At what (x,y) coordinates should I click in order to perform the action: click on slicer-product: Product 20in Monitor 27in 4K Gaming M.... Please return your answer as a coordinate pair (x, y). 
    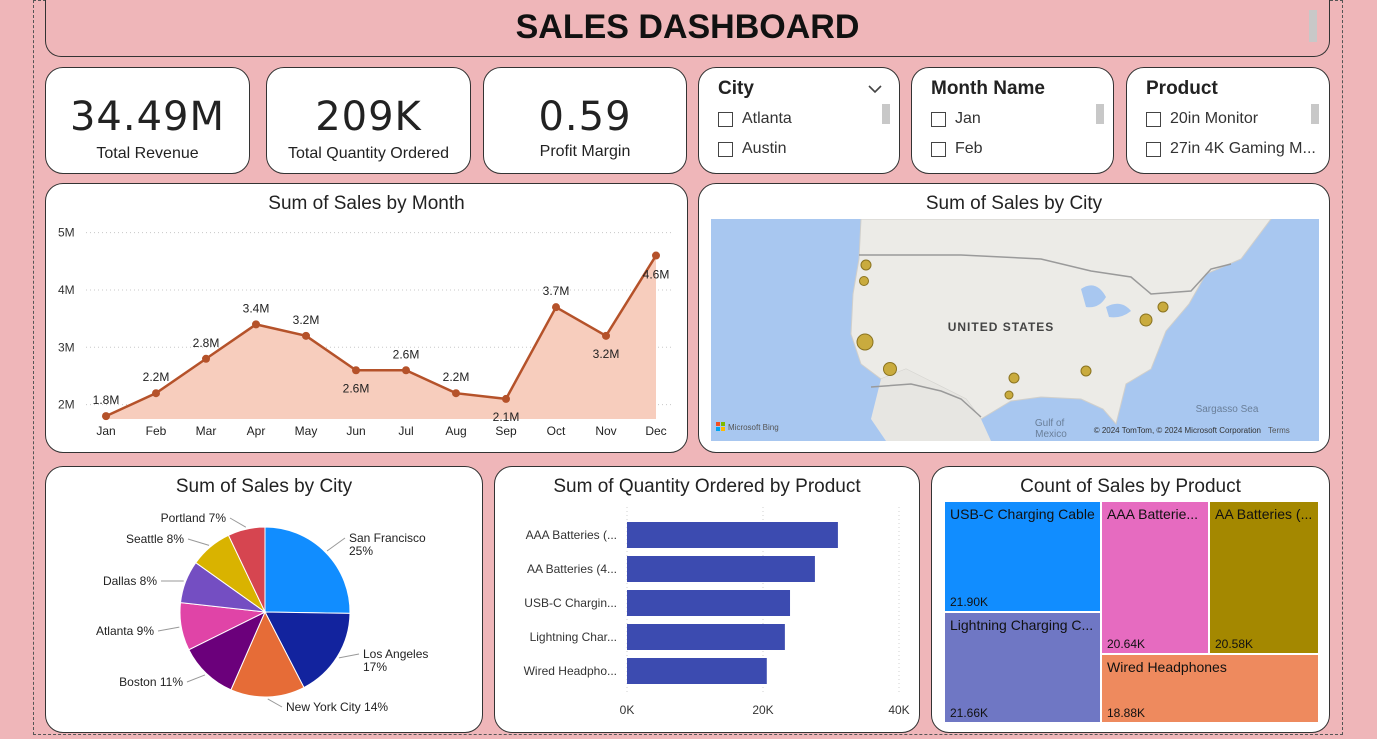
    Looking at the image, I should click on (1228, 120).